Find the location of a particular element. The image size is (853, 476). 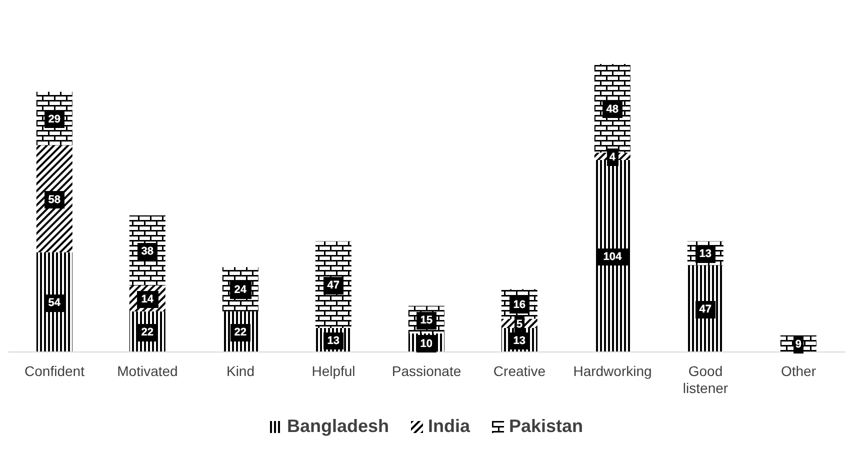

x-tick-label: Kind is located at coordinates (240, 371).